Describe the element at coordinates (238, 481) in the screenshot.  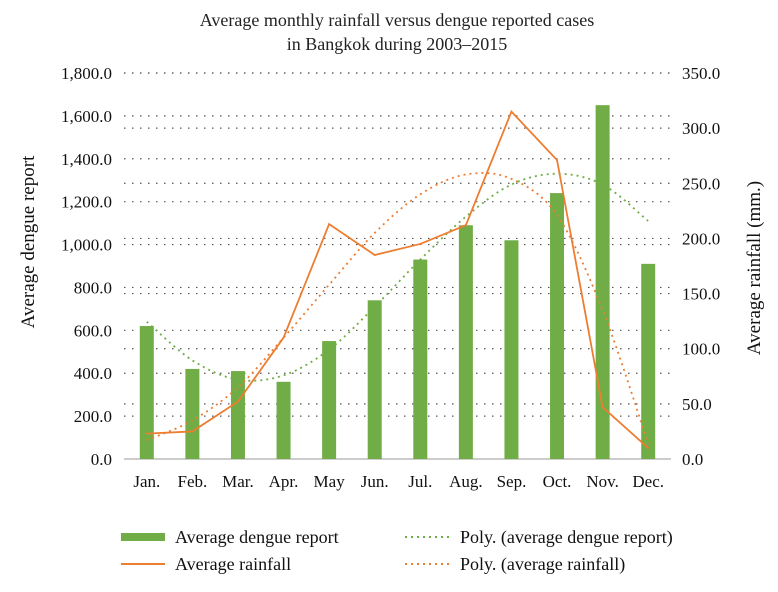
I see `x-tick-label: Mar.` at that location.